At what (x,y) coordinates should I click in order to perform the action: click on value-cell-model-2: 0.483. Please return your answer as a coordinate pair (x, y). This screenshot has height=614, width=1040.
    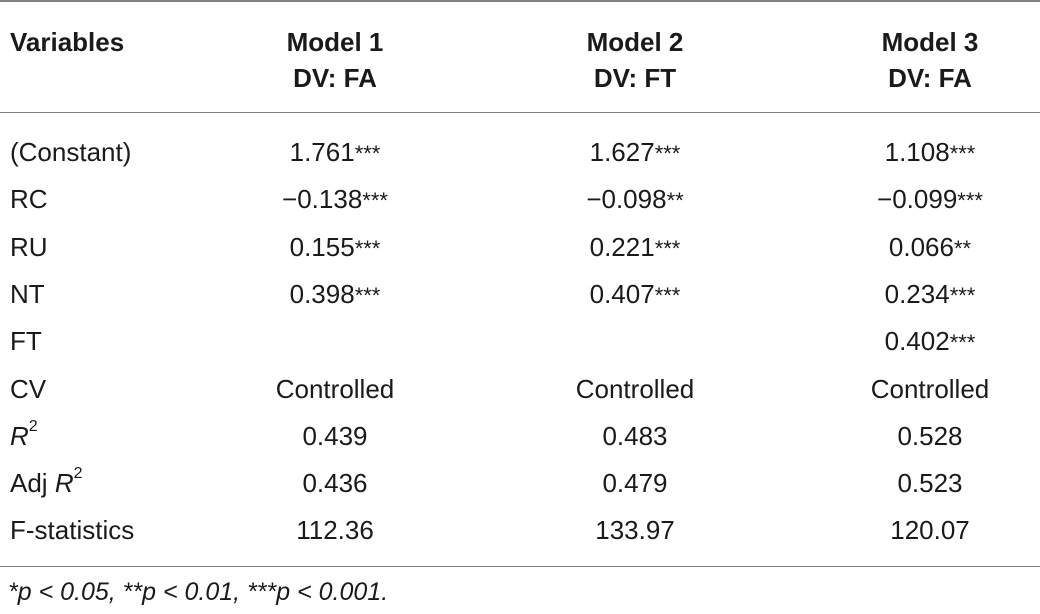
    Looking at the image, I should click on (635, 437).